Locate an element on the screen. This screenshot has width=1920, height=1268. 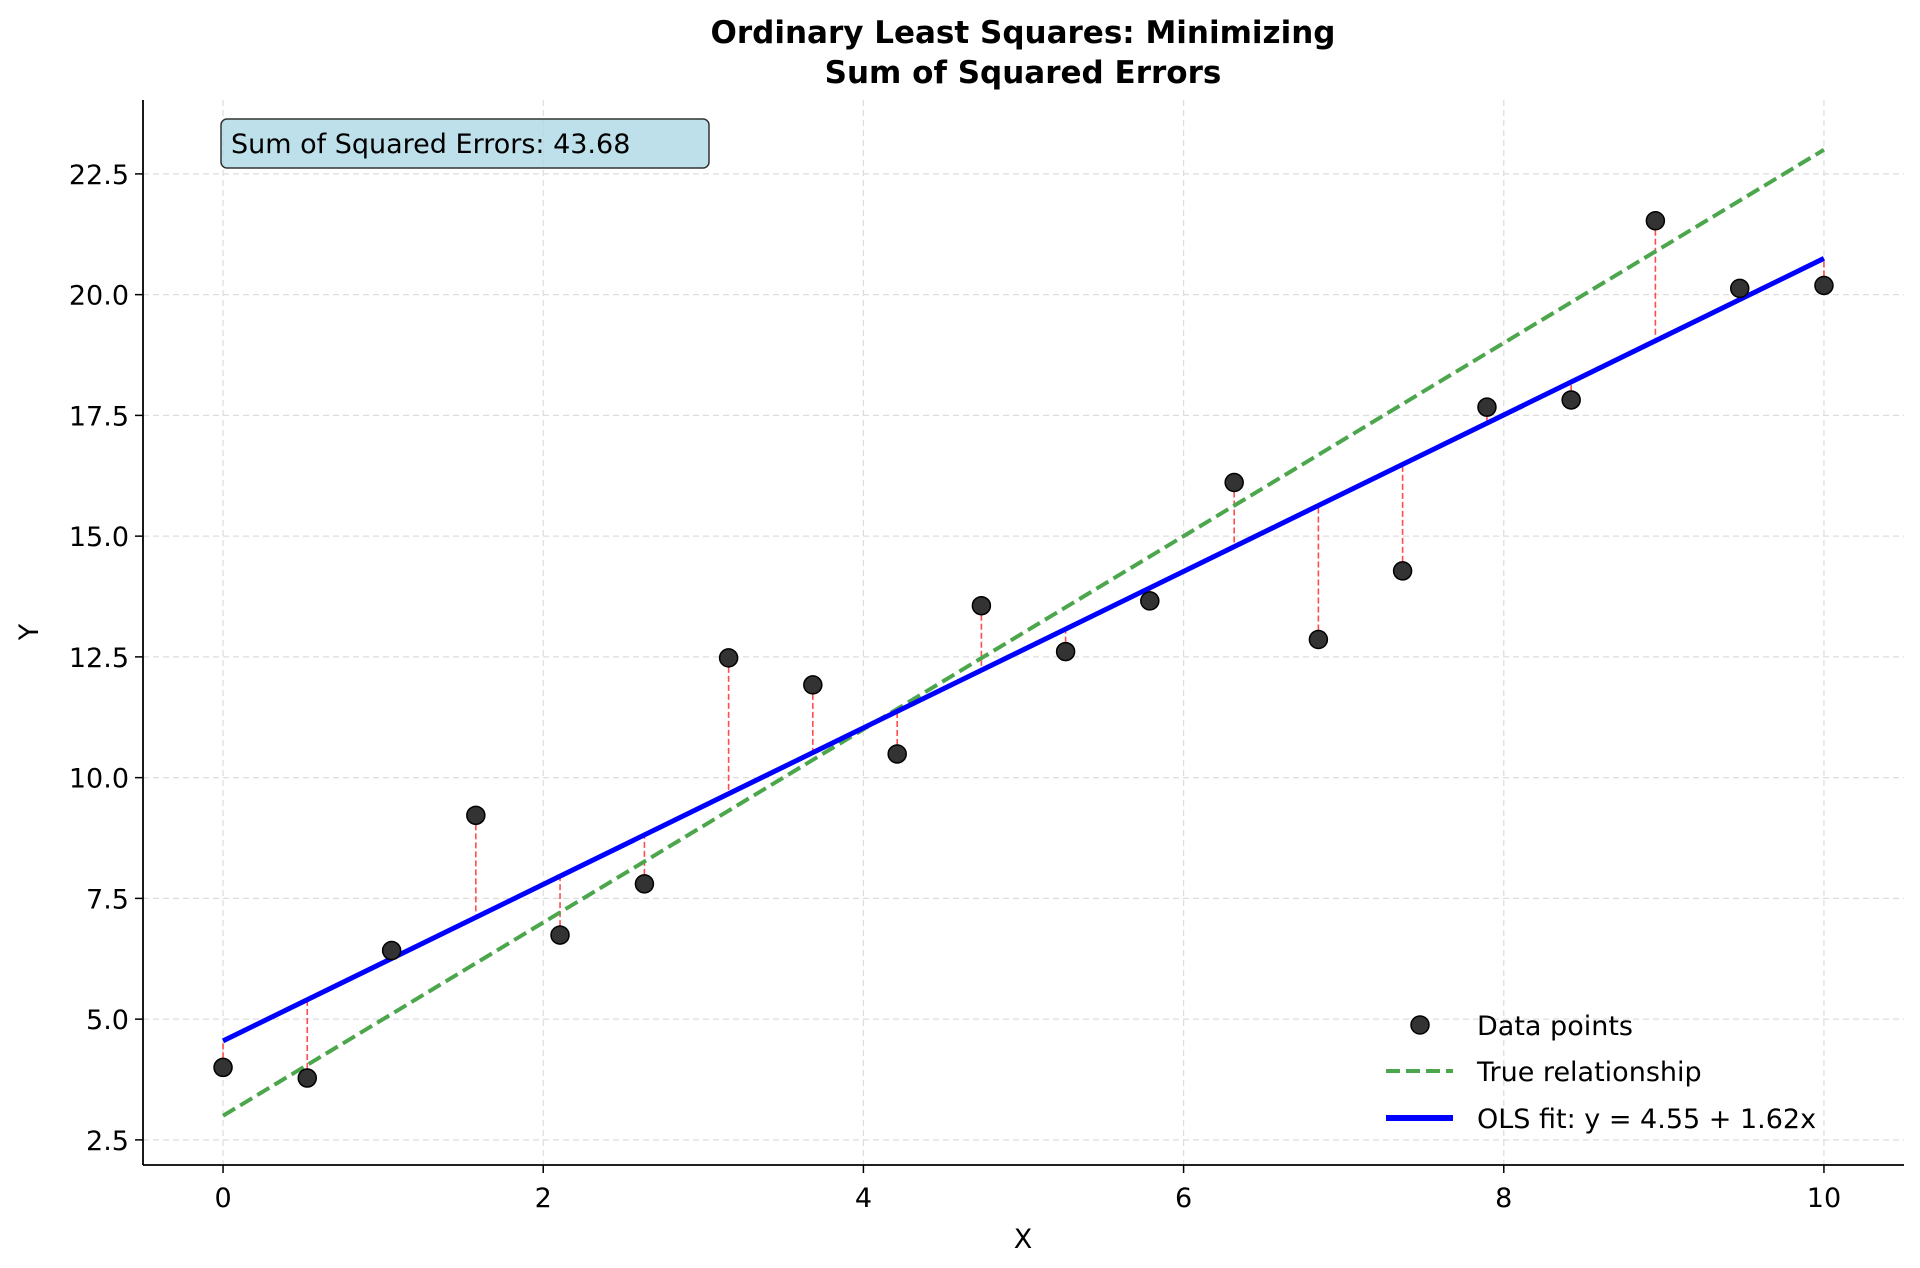
y-tick-label: 20.0 is located at coordinates (99, 296).